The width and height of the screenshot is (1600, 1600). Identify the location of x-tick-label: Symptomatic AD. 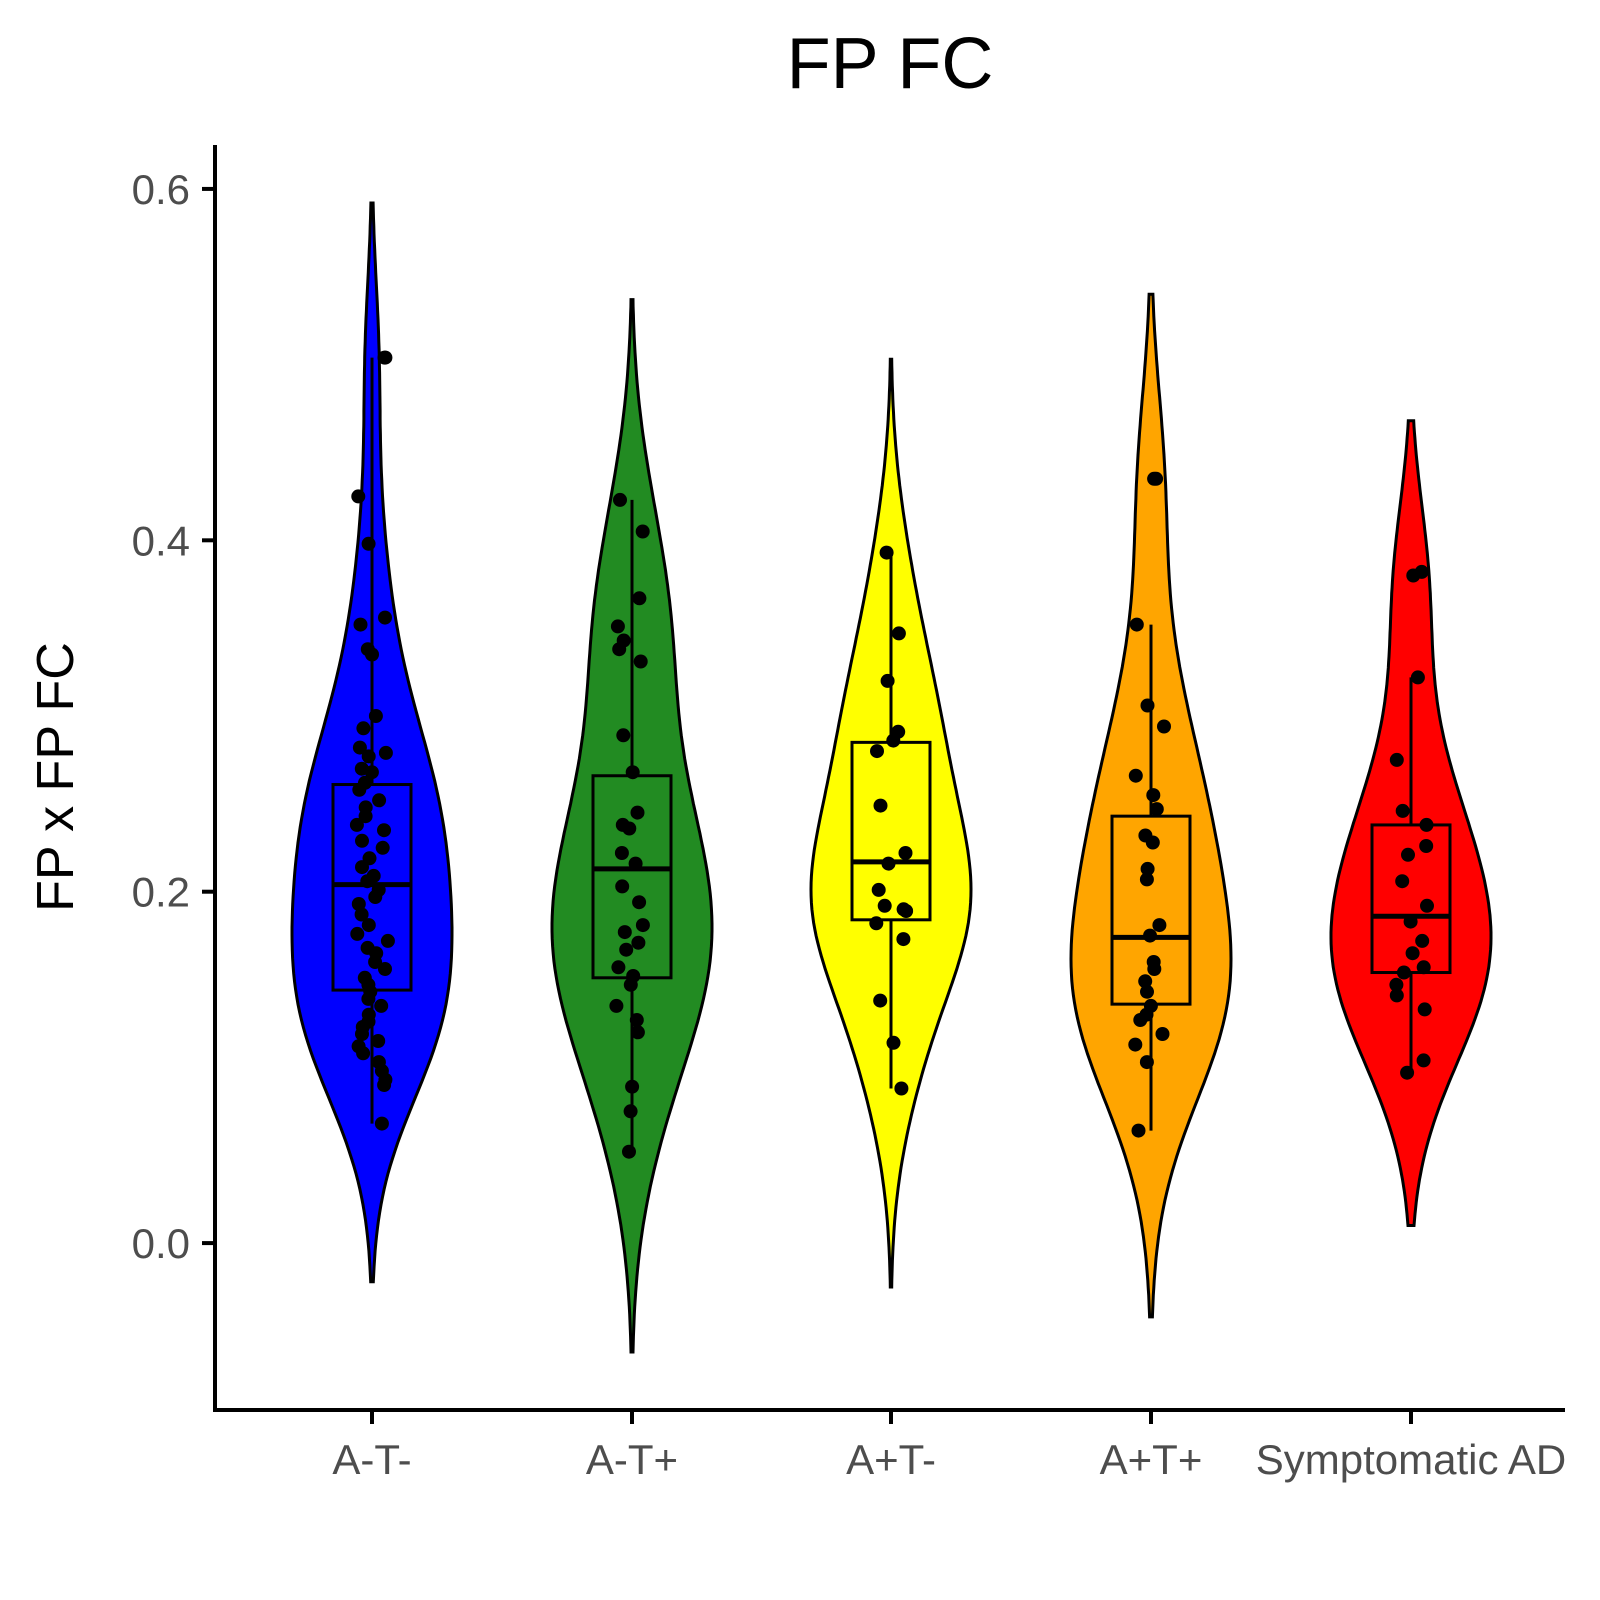
(1411, 1459).